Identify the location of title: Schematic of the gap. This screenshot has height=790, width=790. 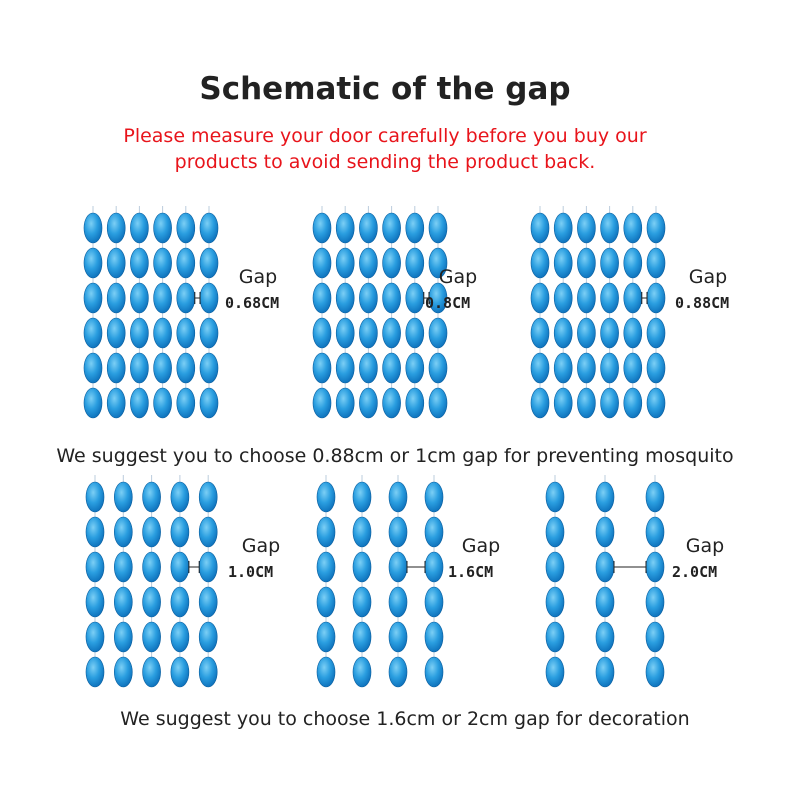
(384, 89).